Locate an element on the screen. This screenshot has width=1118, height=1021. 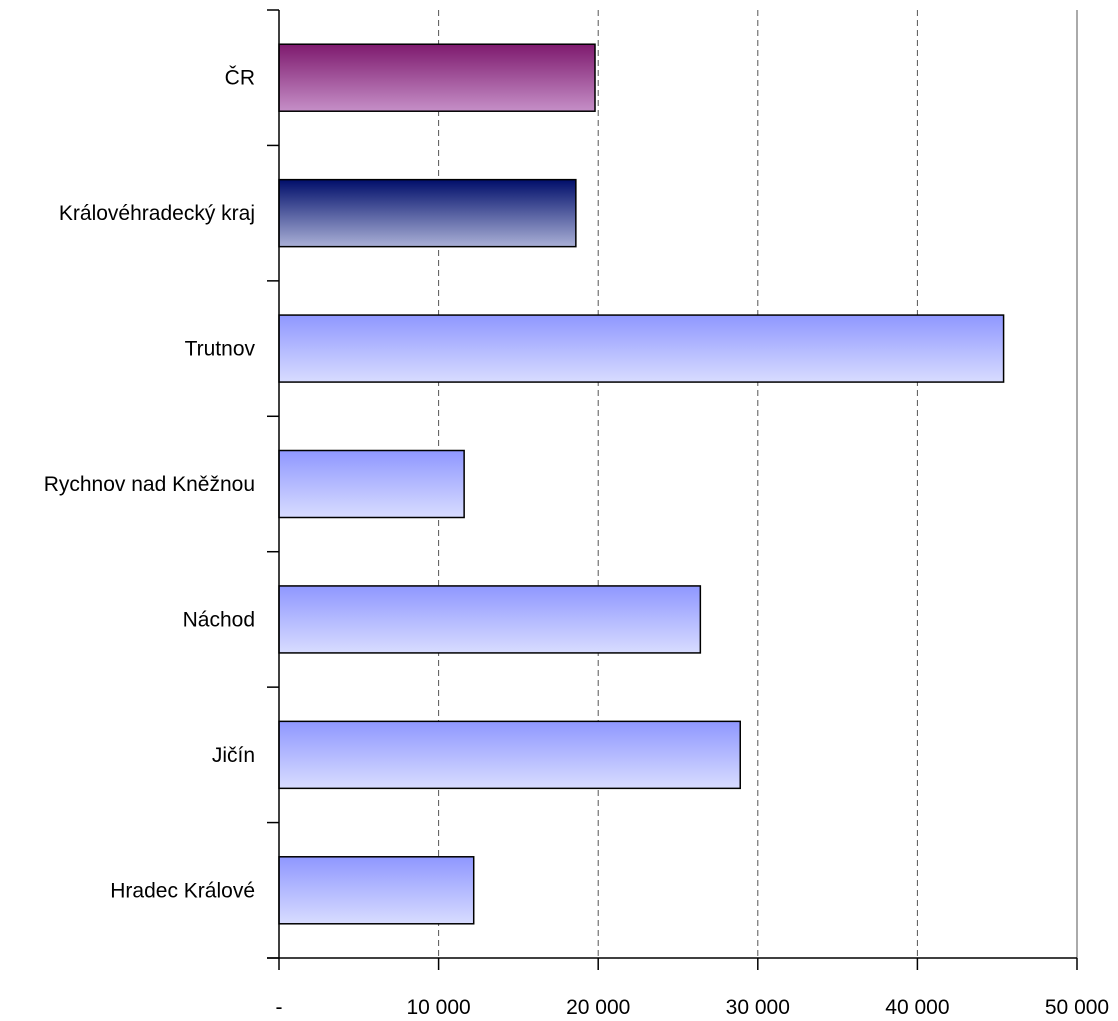
x-tick-label-1: 10 000 is located at coordinates (438, 1007).